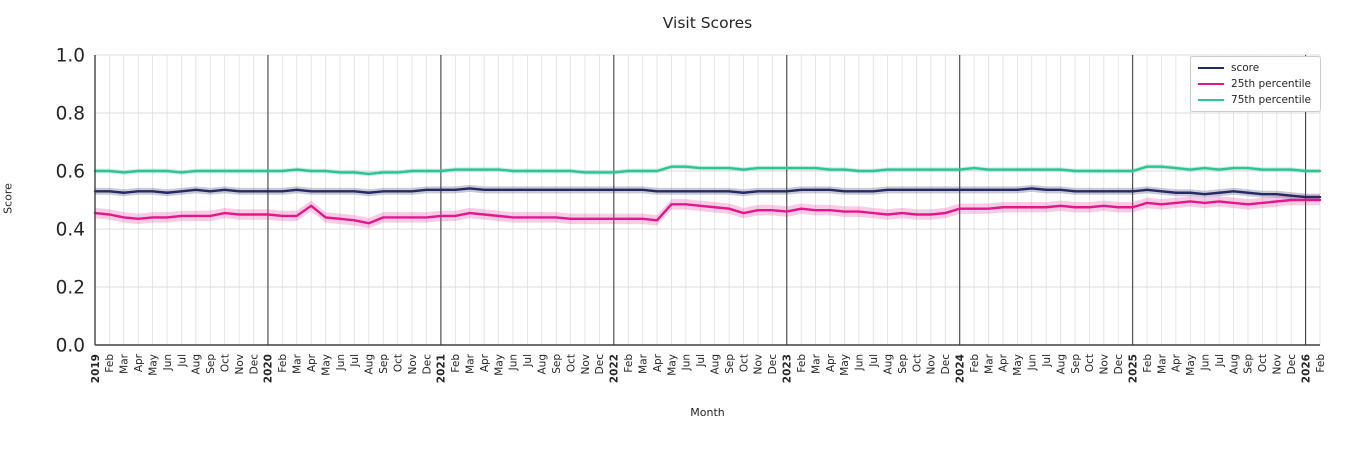  What do you see at coordinates (70, 288) in the screenshot?
I see `y-tick-label: 0.2` at bounding box center [70, 288].